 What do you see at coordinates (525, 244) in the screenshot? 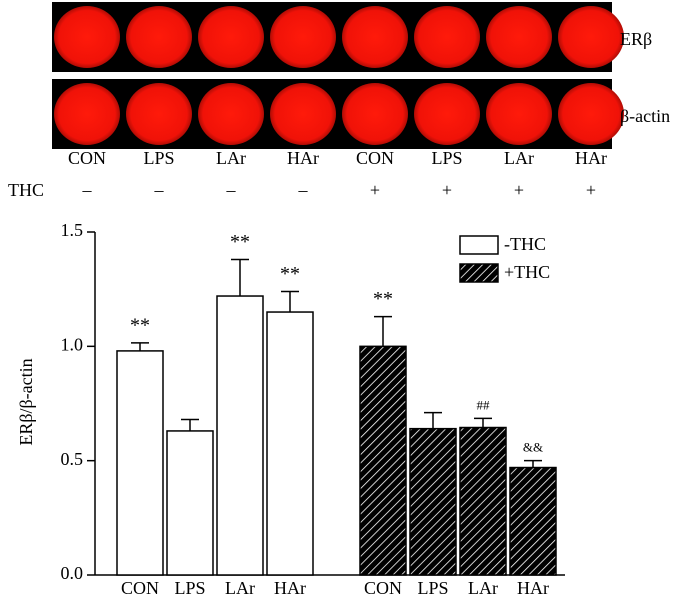
I see `legend-label: -THC` at bounding box center [525, 244].